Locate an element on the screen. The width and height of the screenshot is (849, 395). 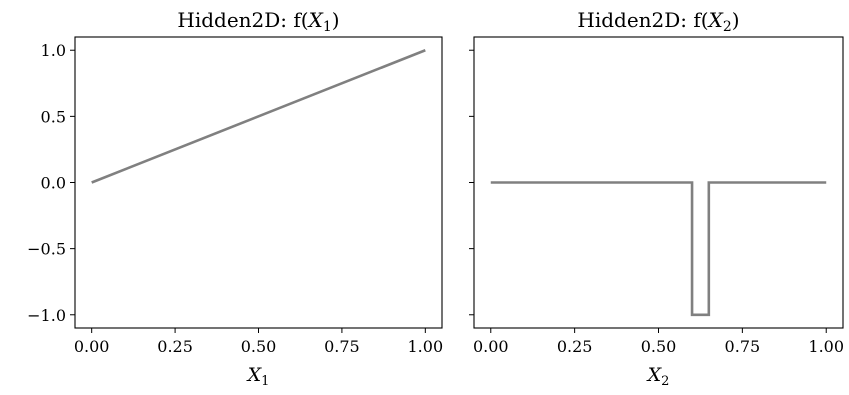
x-axis-label-sub: 2 is located at coordinates (665, 381).